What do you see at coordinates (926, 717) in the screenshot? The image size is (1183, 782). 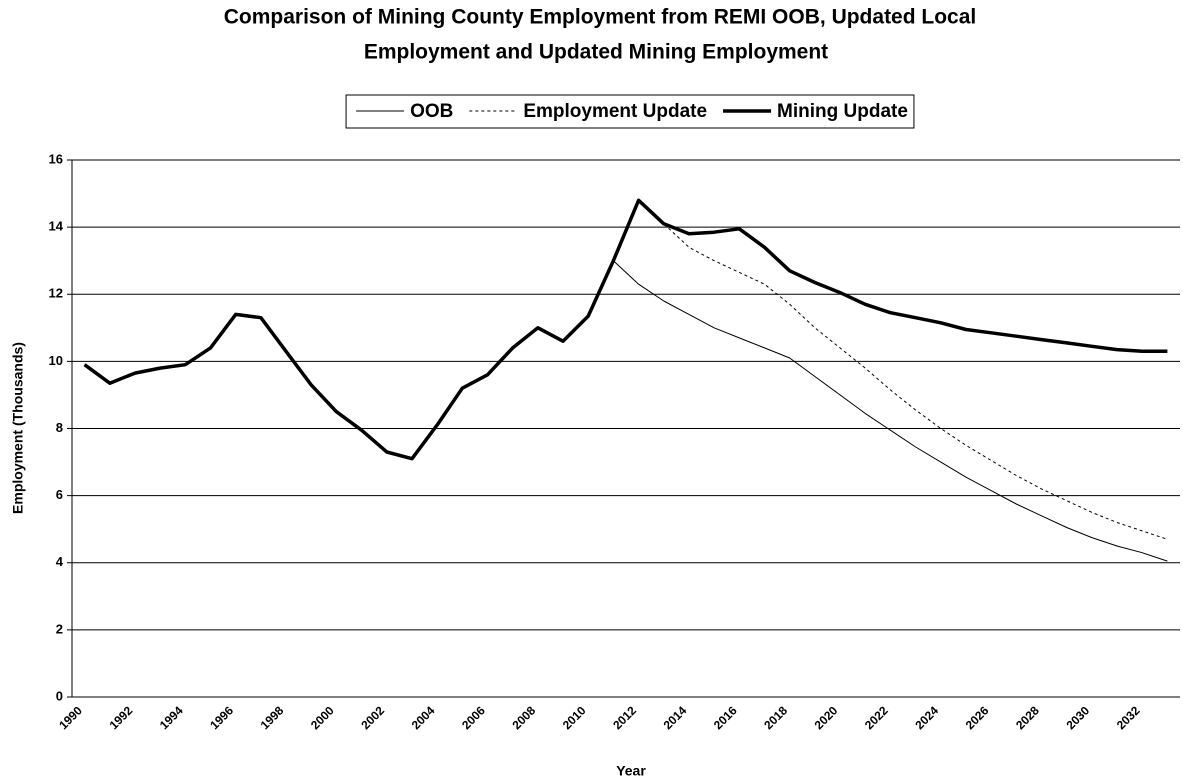 I see `x-tick-label: 2024` at bounding box center [926, 717].